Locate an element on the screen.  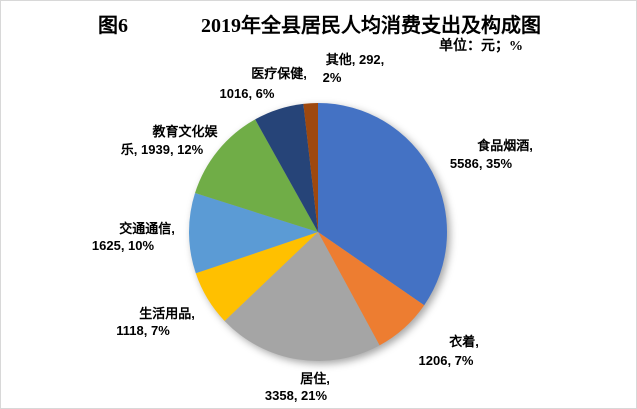
data-label-line: 教育文化娱 is located at coordinates (185, 131).